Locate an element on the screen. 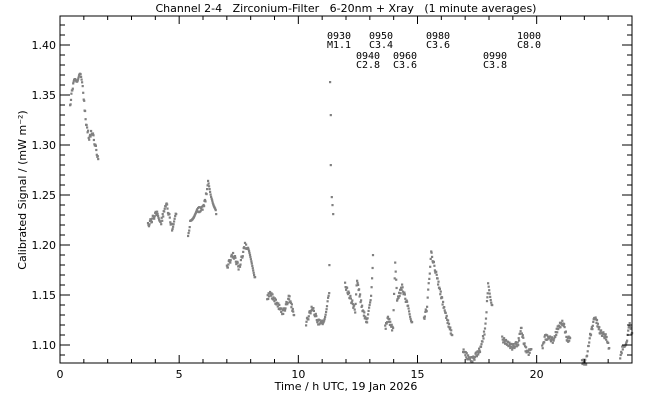 The image size is (650, 400). x-axis-label: Time / h UTC, 19 Jan 2026 is located at coordinates (346, 386).